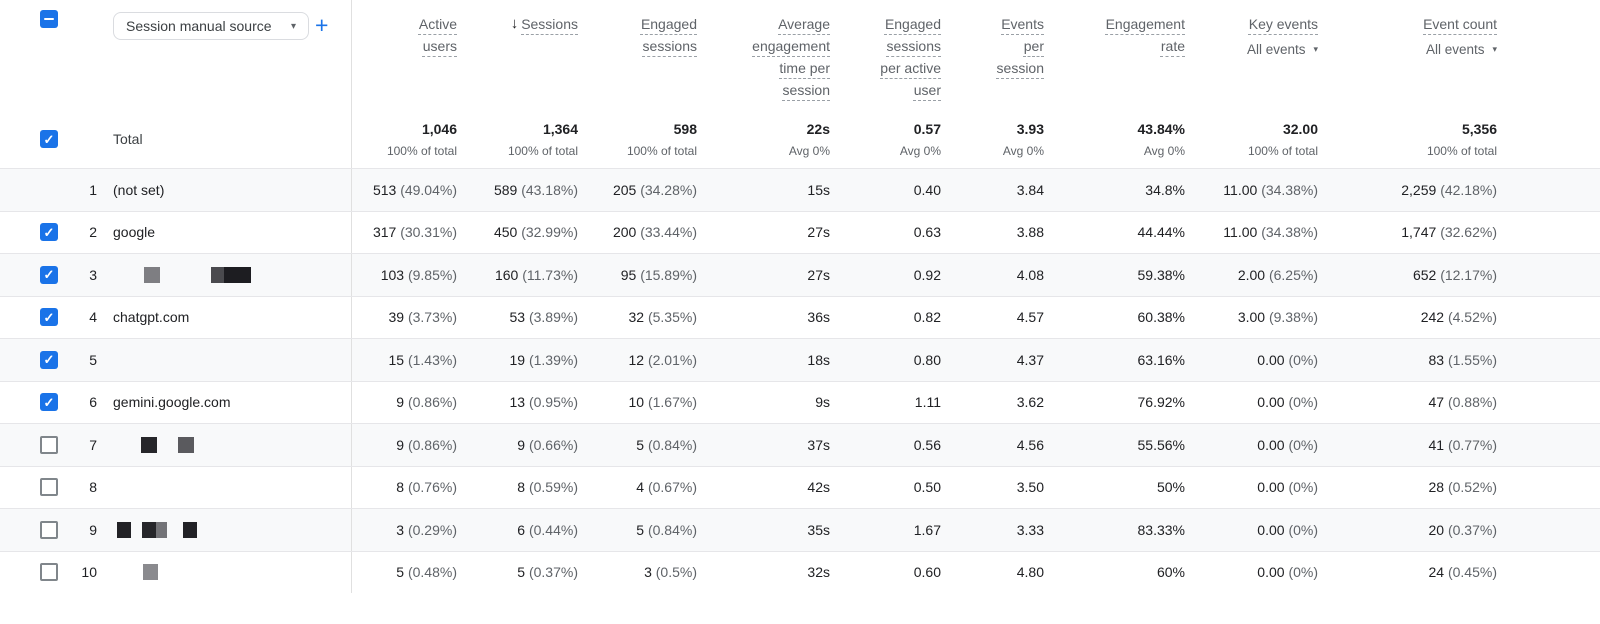 This screenshot has width=1600, height=624. I want to click on column-header-line: Key events, so click(1283, 24).